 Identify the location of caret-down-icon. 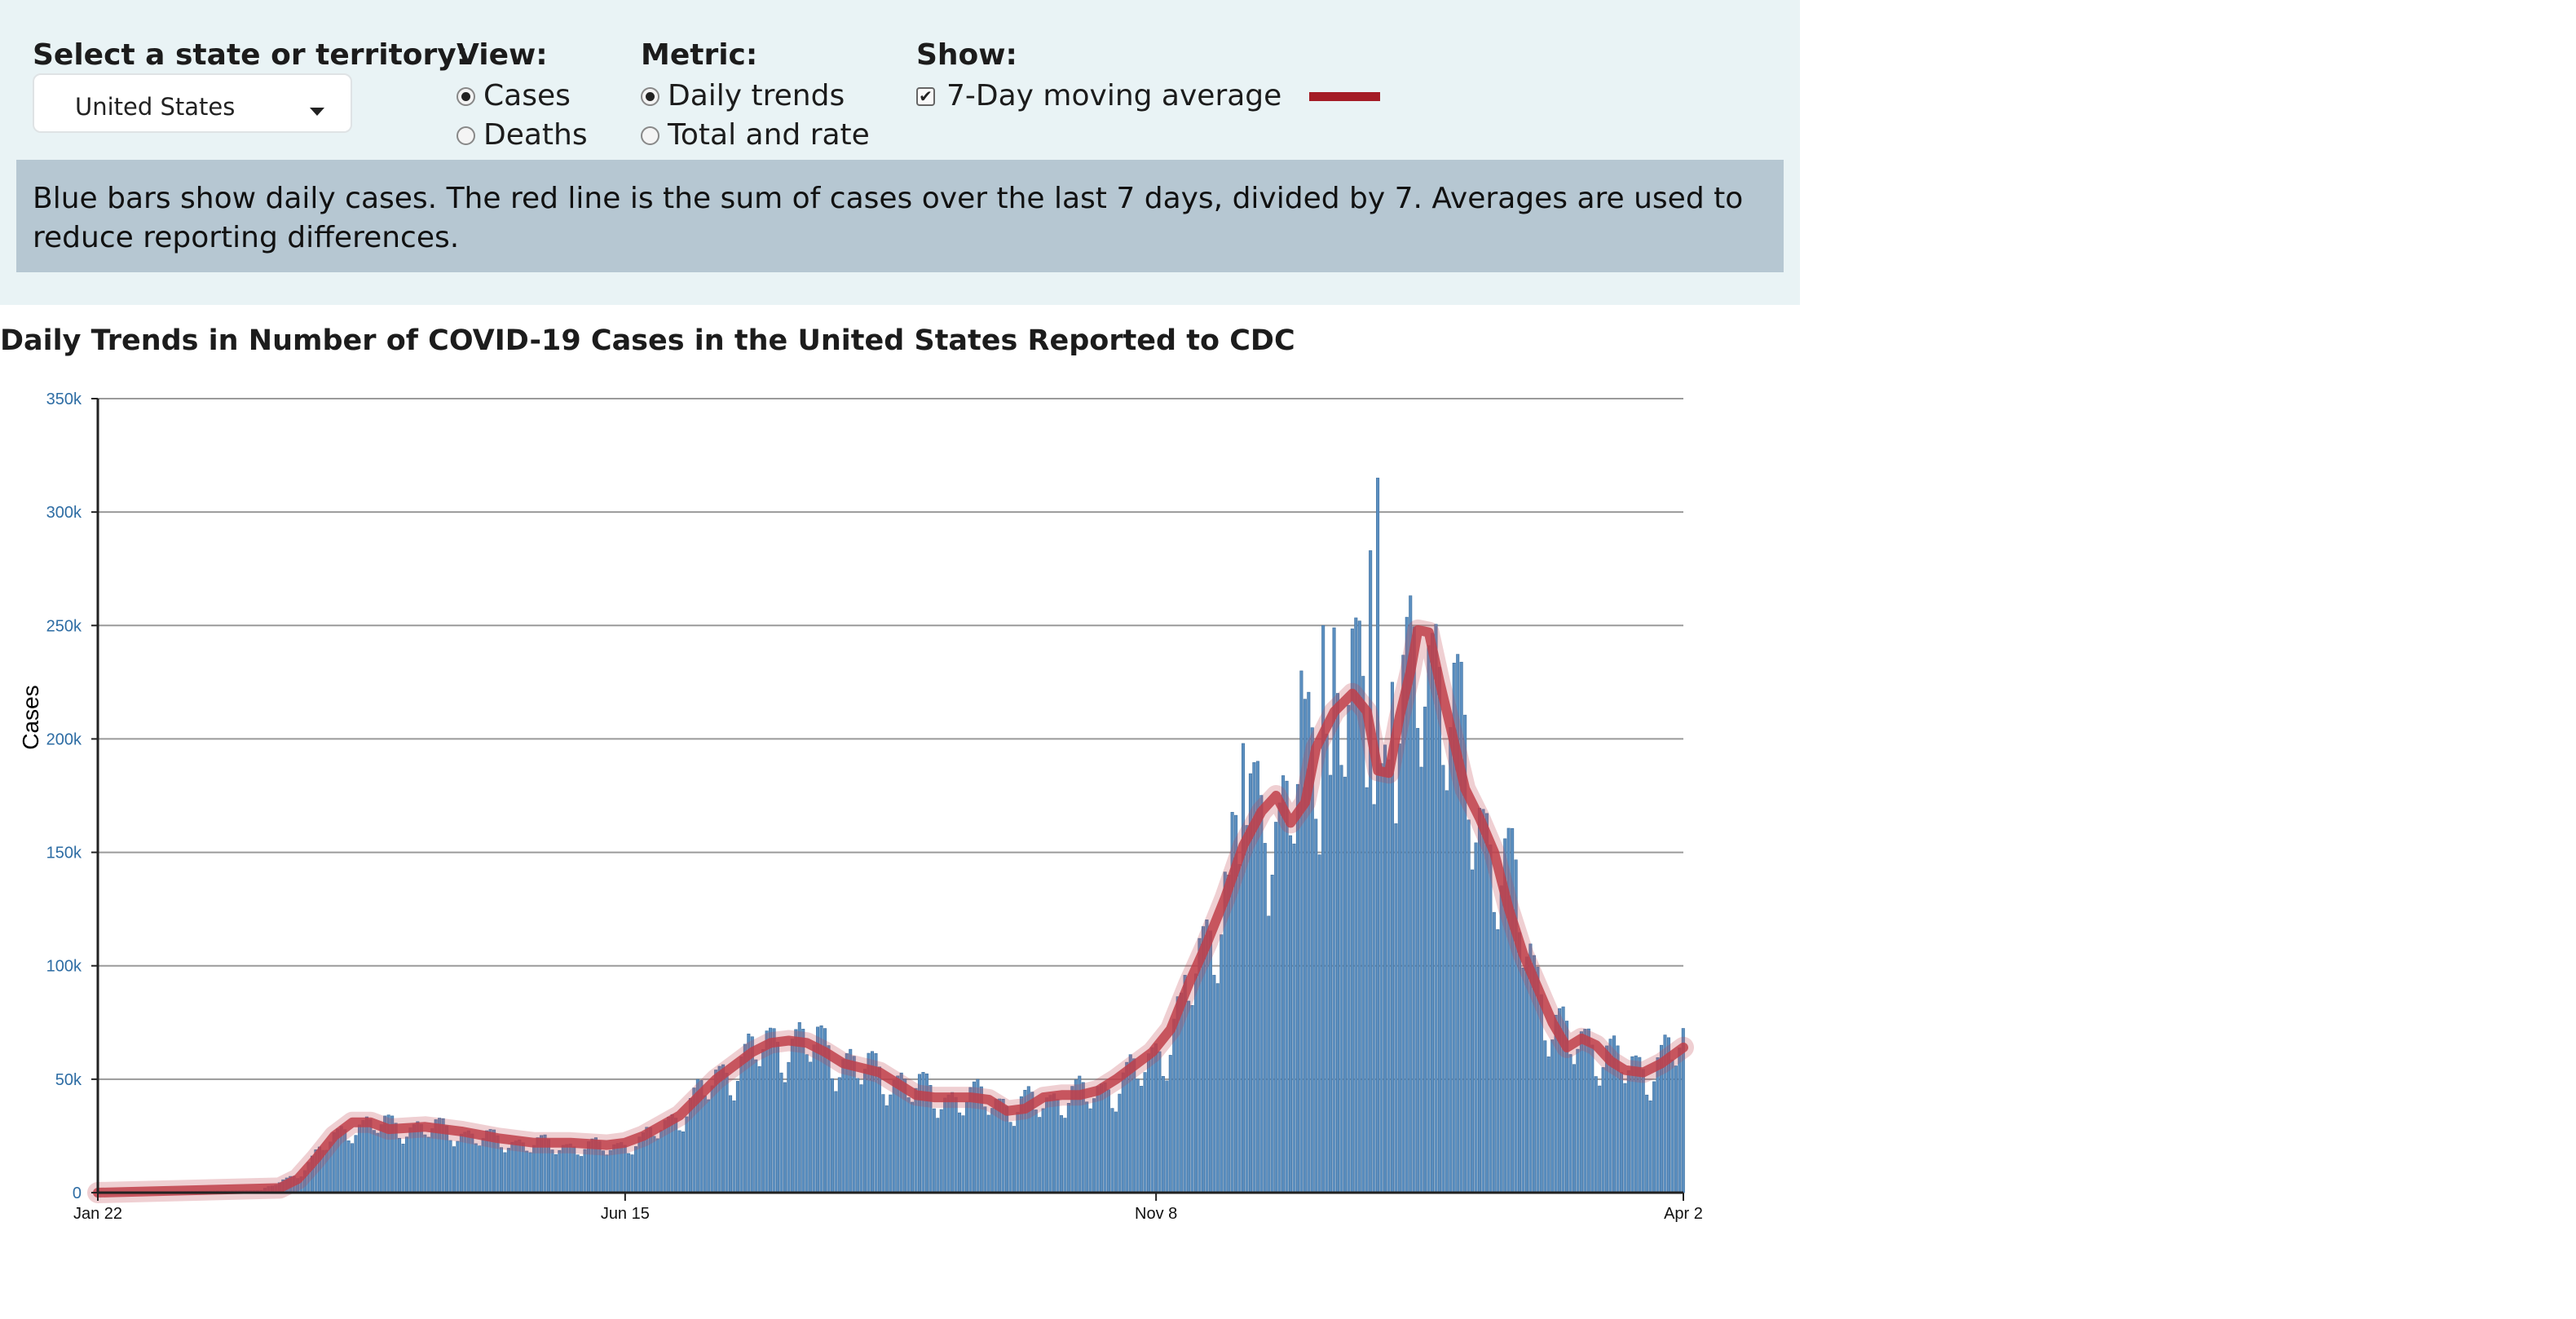
(317, 112).